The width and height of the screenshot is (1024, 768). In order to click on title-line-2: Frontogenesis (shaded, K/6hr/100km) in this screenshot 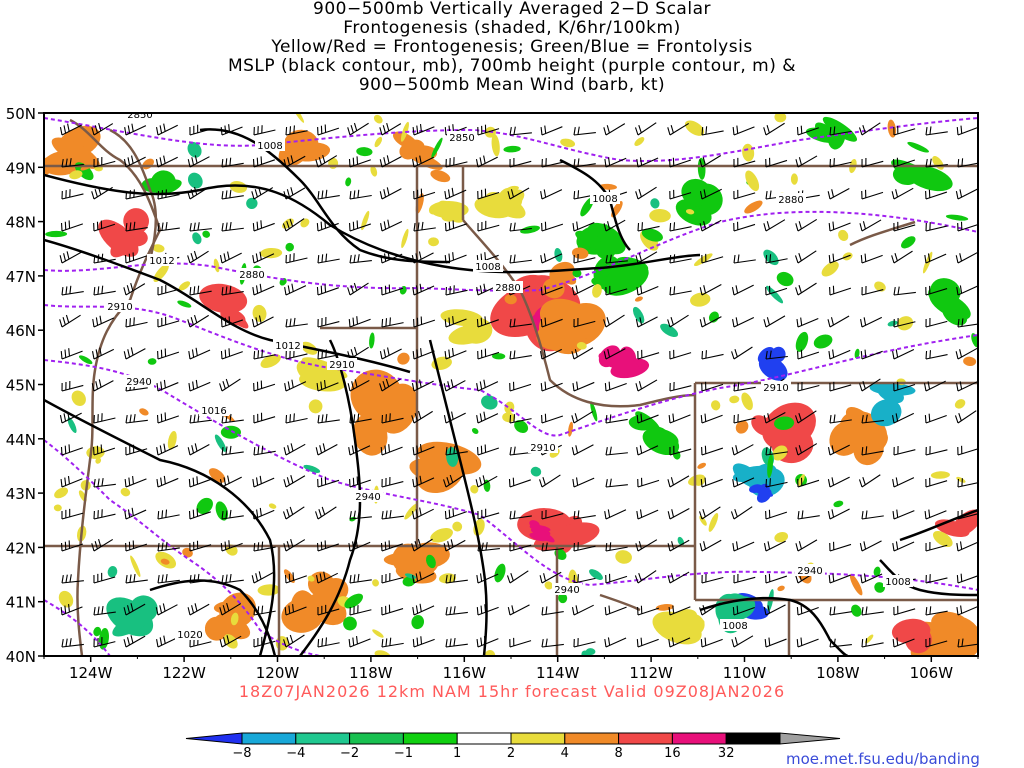, I will do `click(512, 28)`.